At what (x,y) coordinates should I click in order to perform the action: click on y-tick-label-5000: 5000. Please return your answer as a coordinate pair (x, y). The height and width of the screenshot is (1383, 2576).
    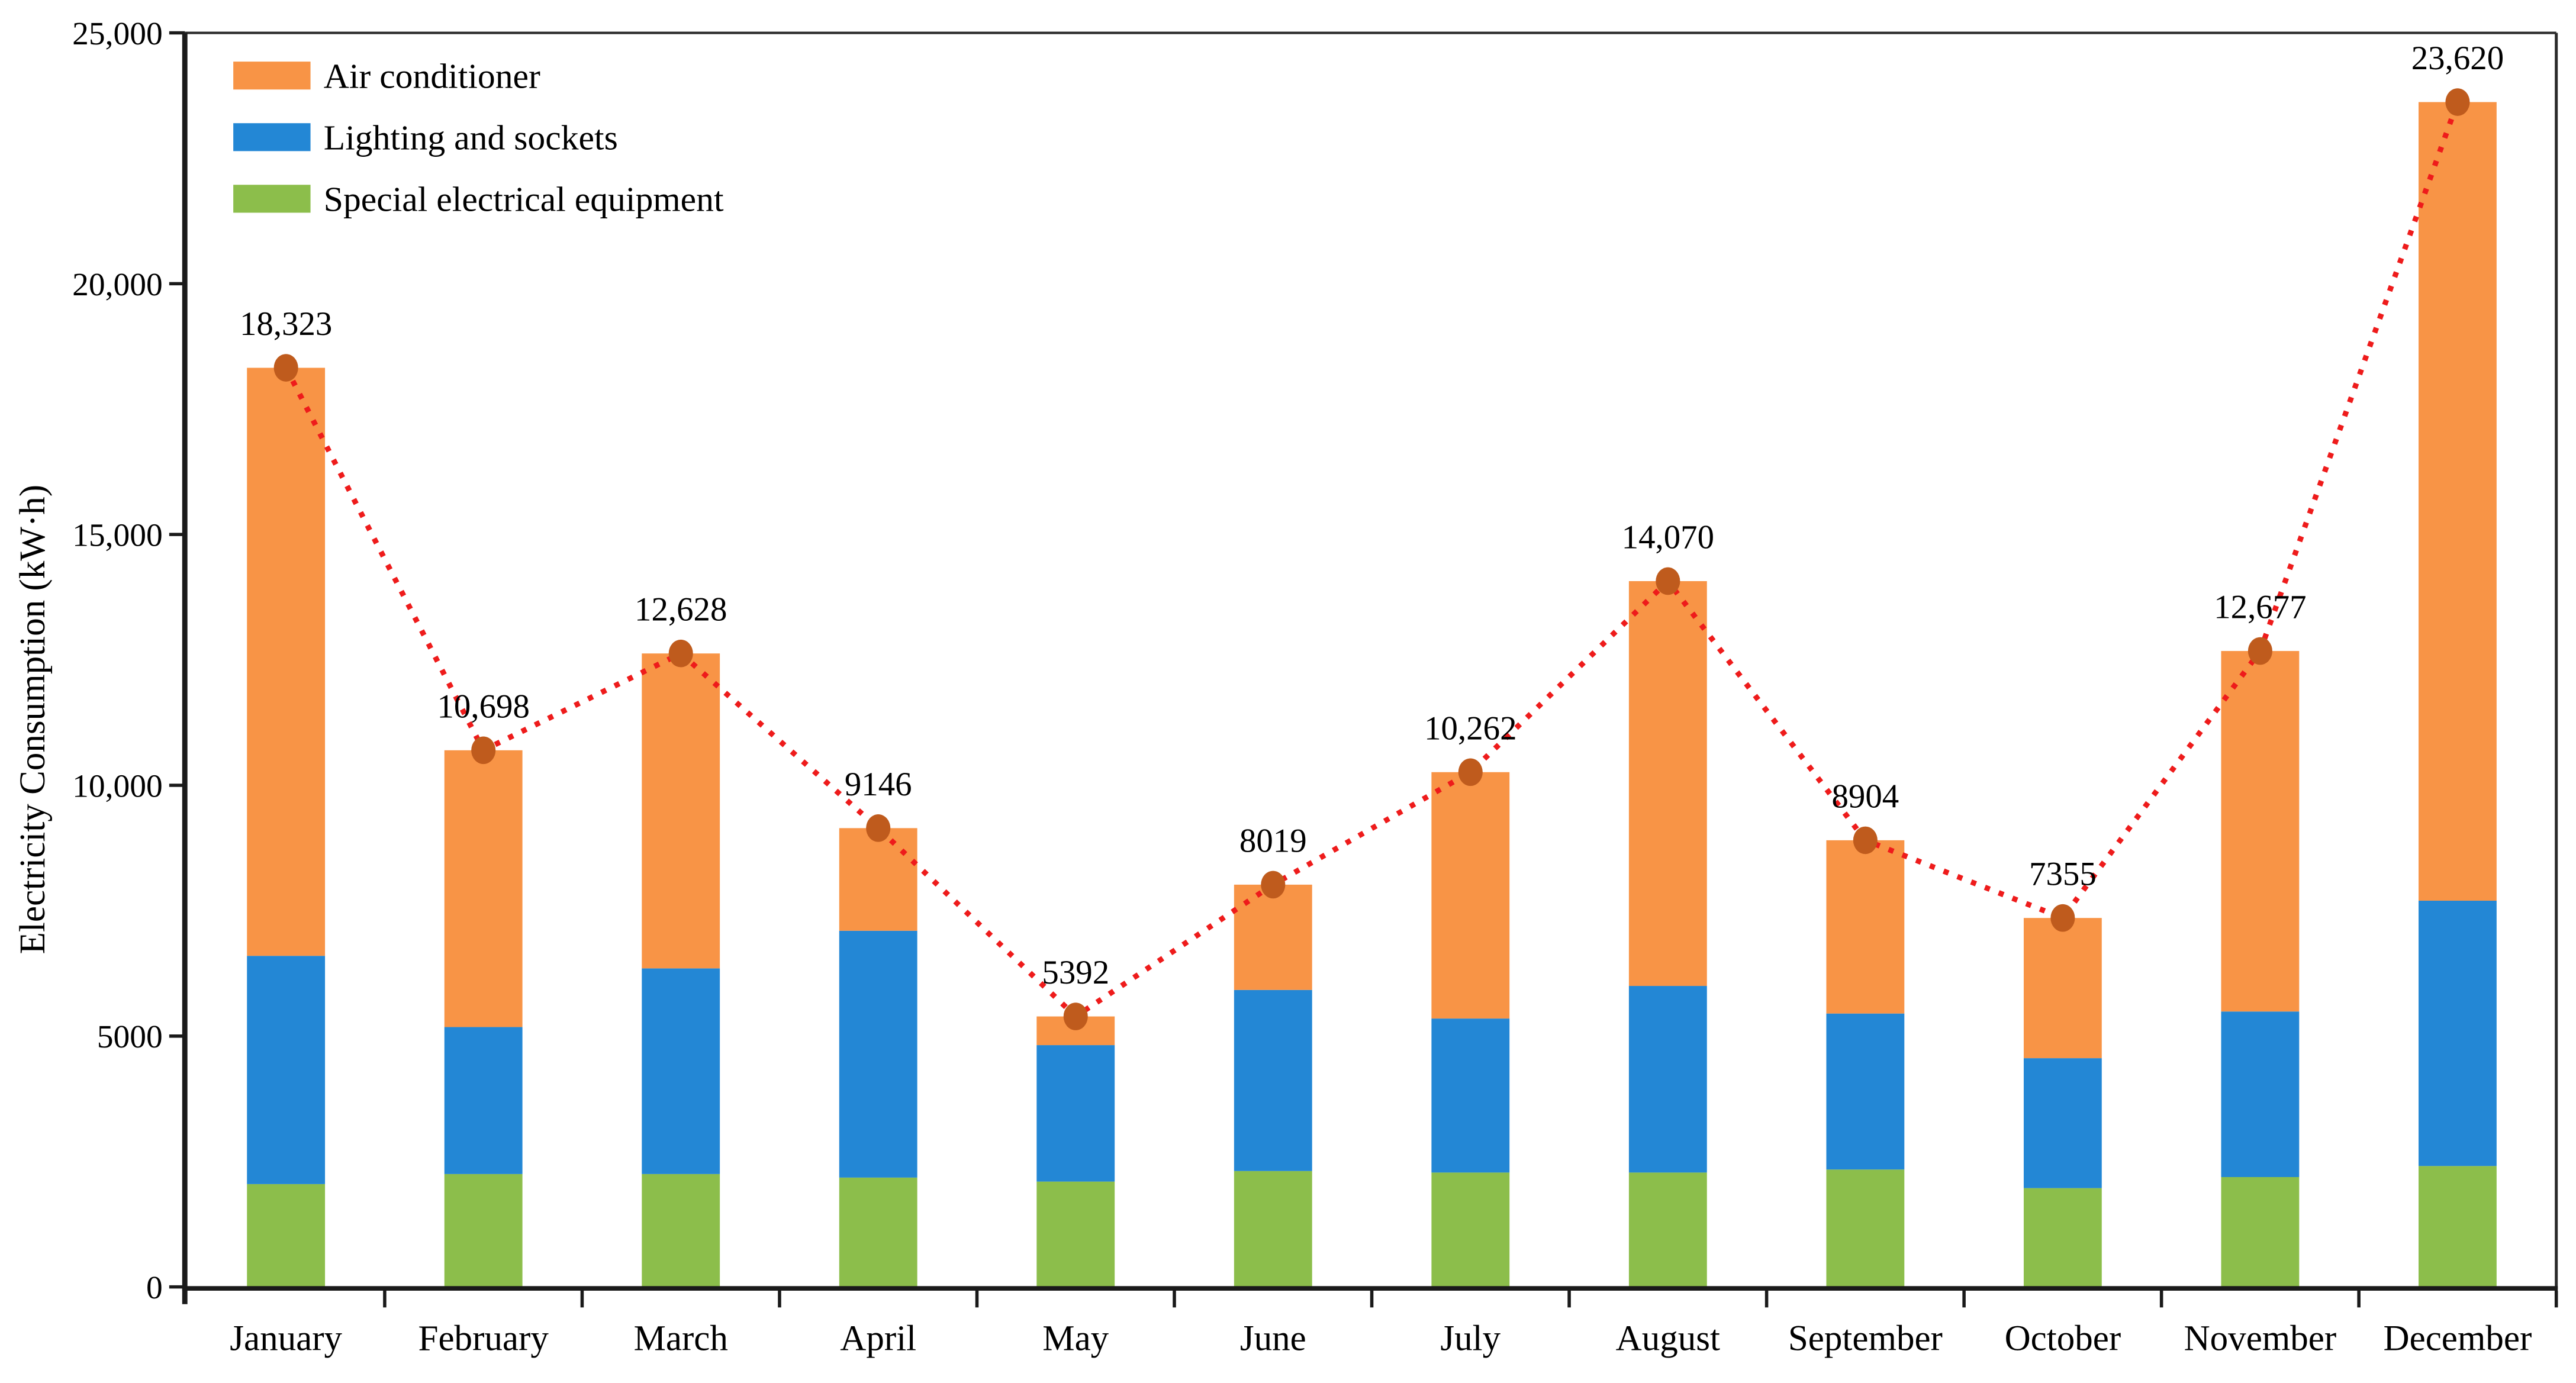
    Looking at the image, I should click on (130, 1037).